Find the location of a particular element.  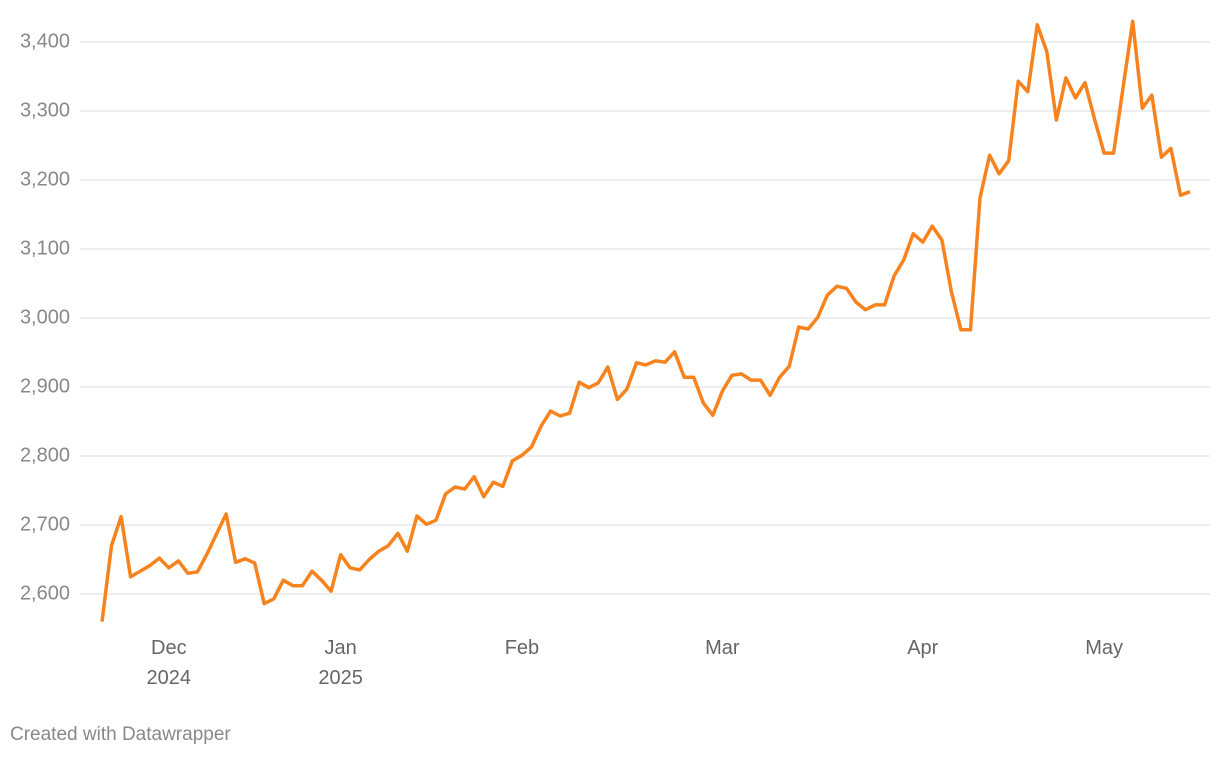

x-tick-label: Feb is located at coordinates (522, 648).